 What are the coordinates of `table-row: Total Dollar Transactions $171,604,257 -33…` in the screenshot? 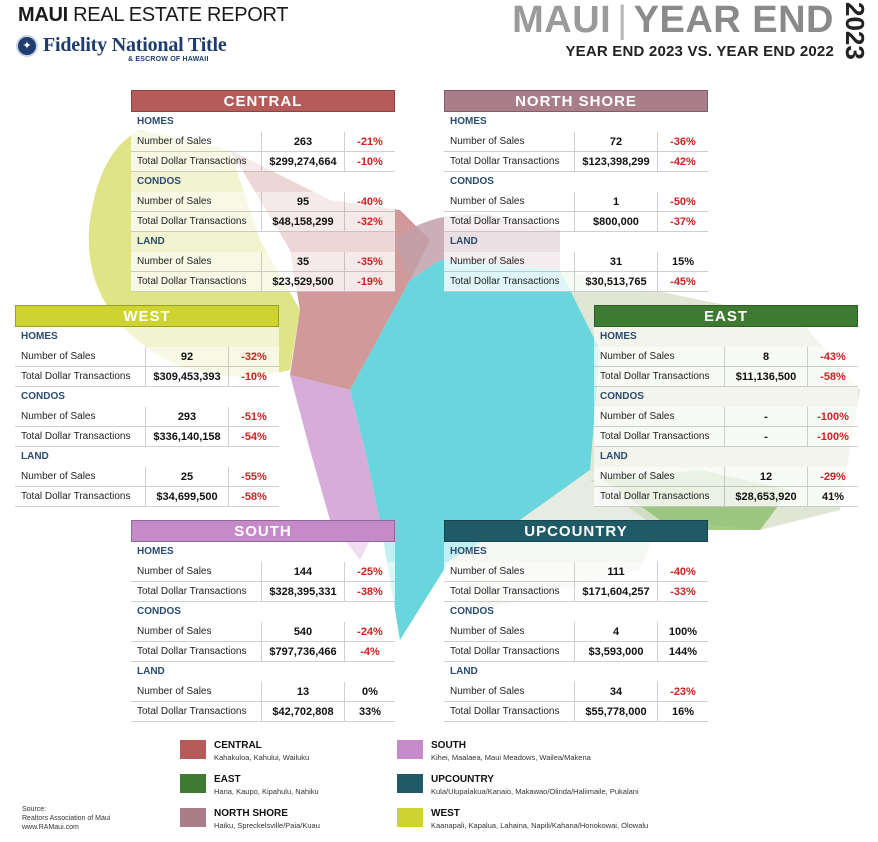 It's located at (576, 592).